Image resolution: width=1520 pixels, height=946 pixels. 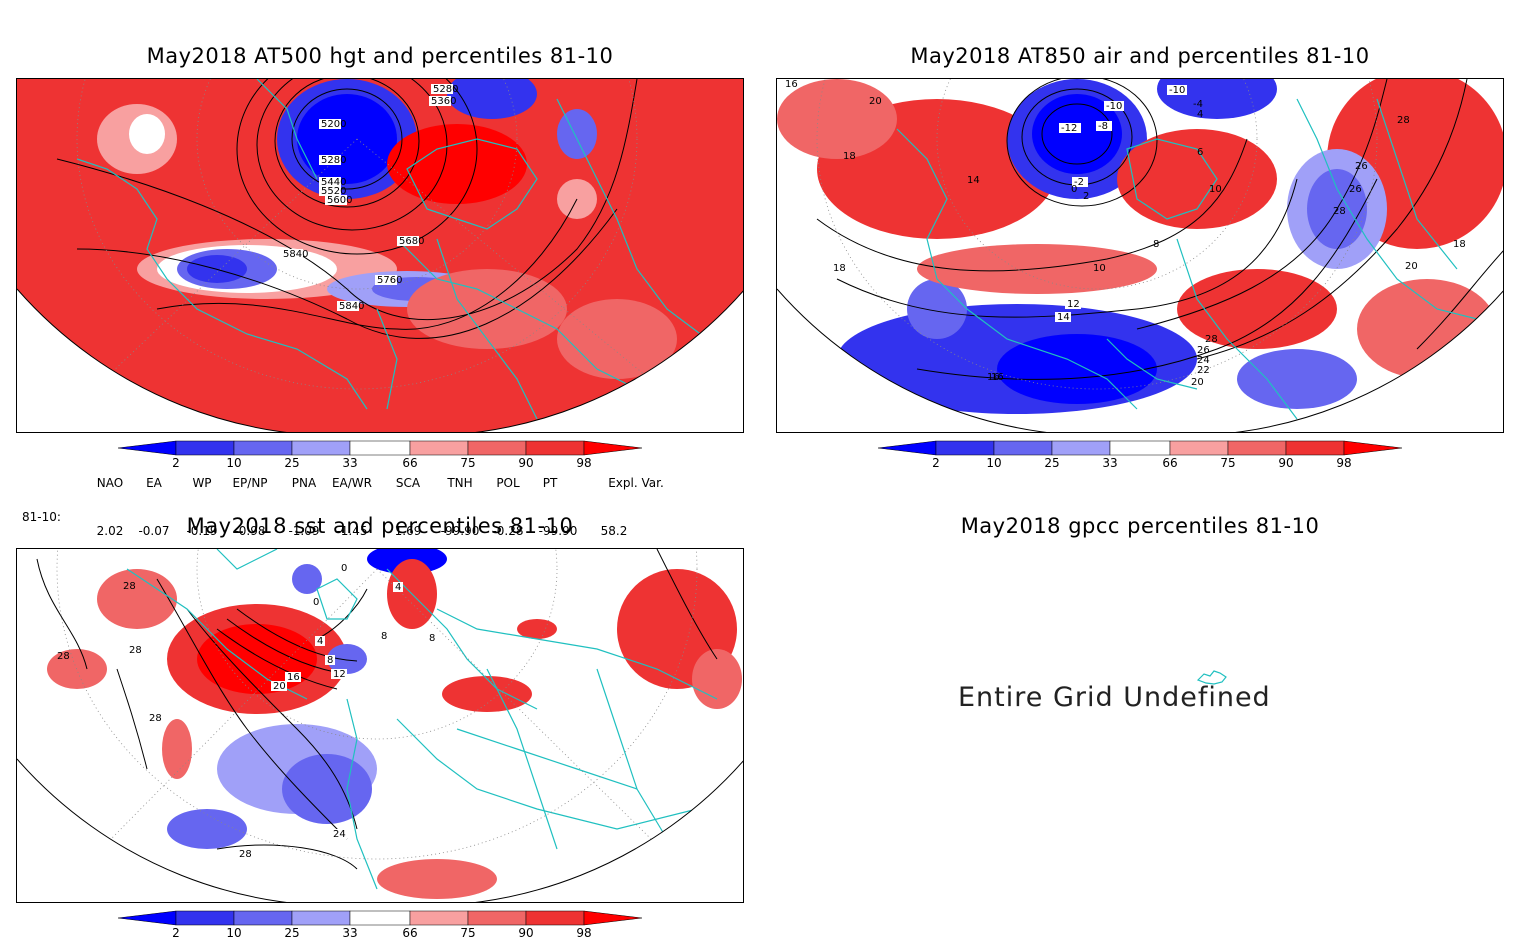 What do you see at coordinates (1052, 463) in the screenshot?
I see `colorbar-tick: 25` at bounding box center [1052, 463].